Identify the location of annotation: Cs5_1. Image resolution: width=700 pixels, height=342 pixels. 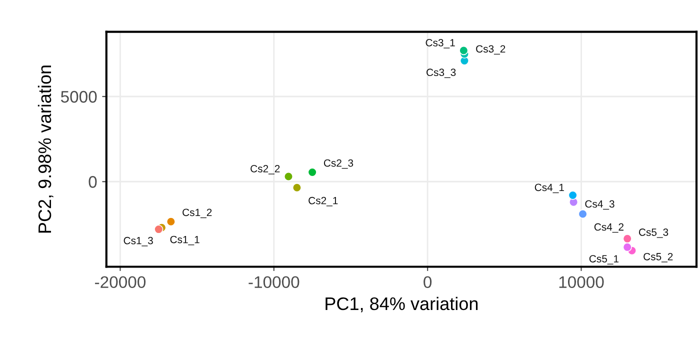
(604, 259).